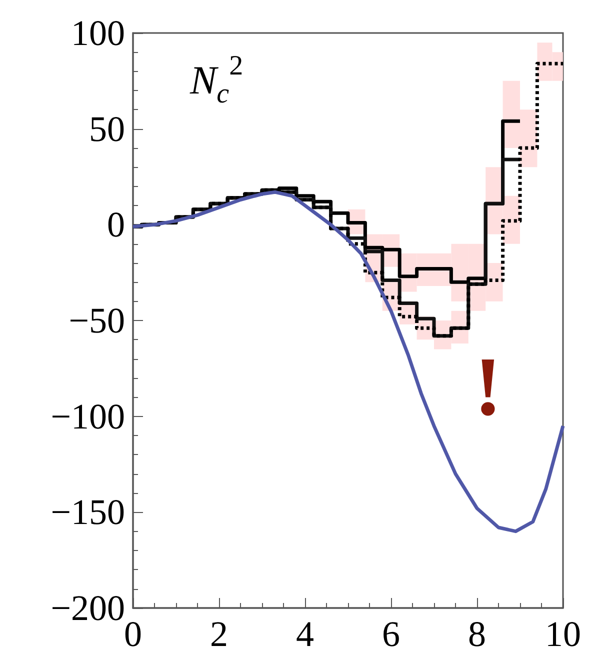  I want to click on x-tick-label: 6, so click(391, 634).